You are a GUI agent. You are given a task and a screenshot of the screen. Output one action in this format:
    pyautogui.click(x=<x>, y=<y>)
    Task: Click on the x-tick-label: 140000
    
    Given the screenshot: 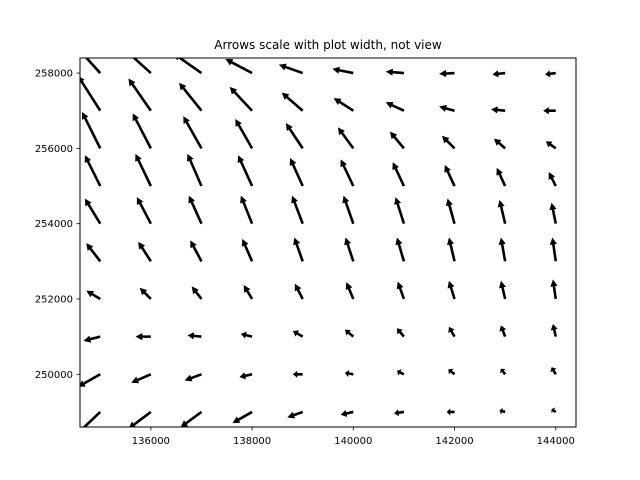 What is the action you would take?
    pyautogui.click(x=353, y=441)
    